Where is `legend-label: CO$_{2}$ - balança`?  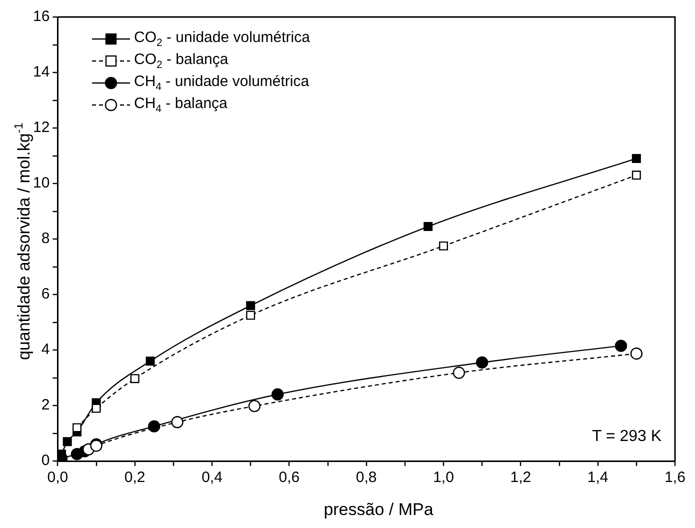 legend-label: CO$_{2}$ - balança is located at coordinates (181, 61).